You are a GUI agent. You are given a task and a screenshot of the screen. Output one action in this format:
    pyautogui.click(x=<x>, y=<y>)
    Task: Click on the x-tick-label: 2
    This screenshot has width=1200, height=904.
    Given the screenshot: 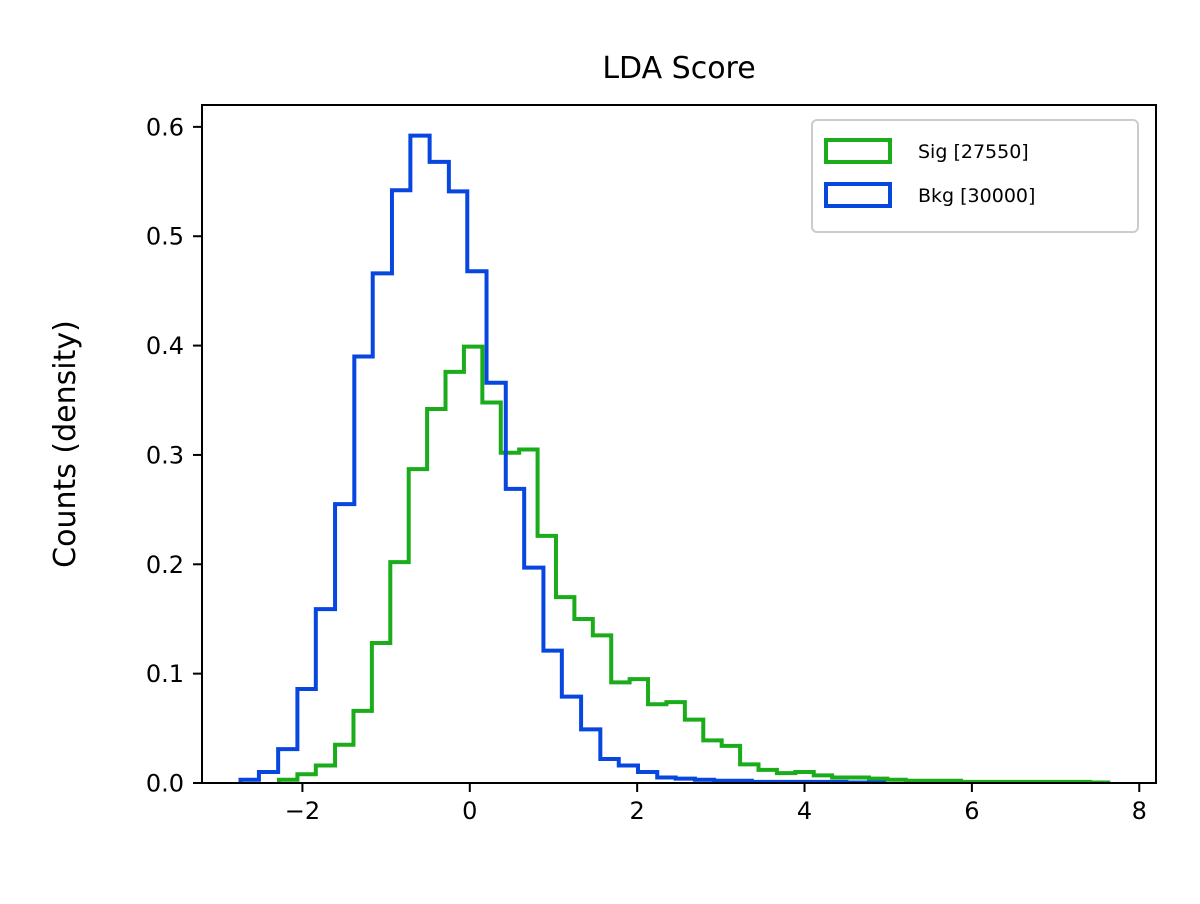 What is the action you would take?
    pyautogui.click(x=637, y=811)
    